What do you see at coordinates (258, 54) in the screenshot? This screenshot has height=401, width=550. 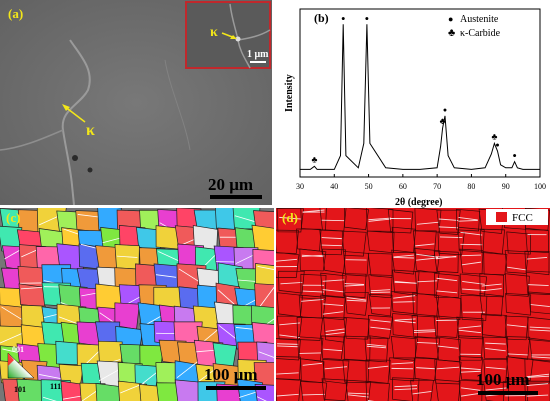 I see `inset-scale-label: 1 μm` at bounding box center [258, 54].